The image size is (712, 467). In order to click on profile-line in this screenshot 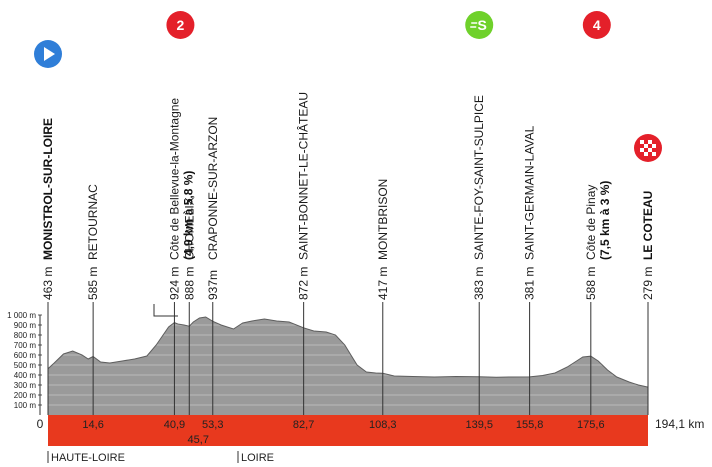, I will do `click(348, 352)`.